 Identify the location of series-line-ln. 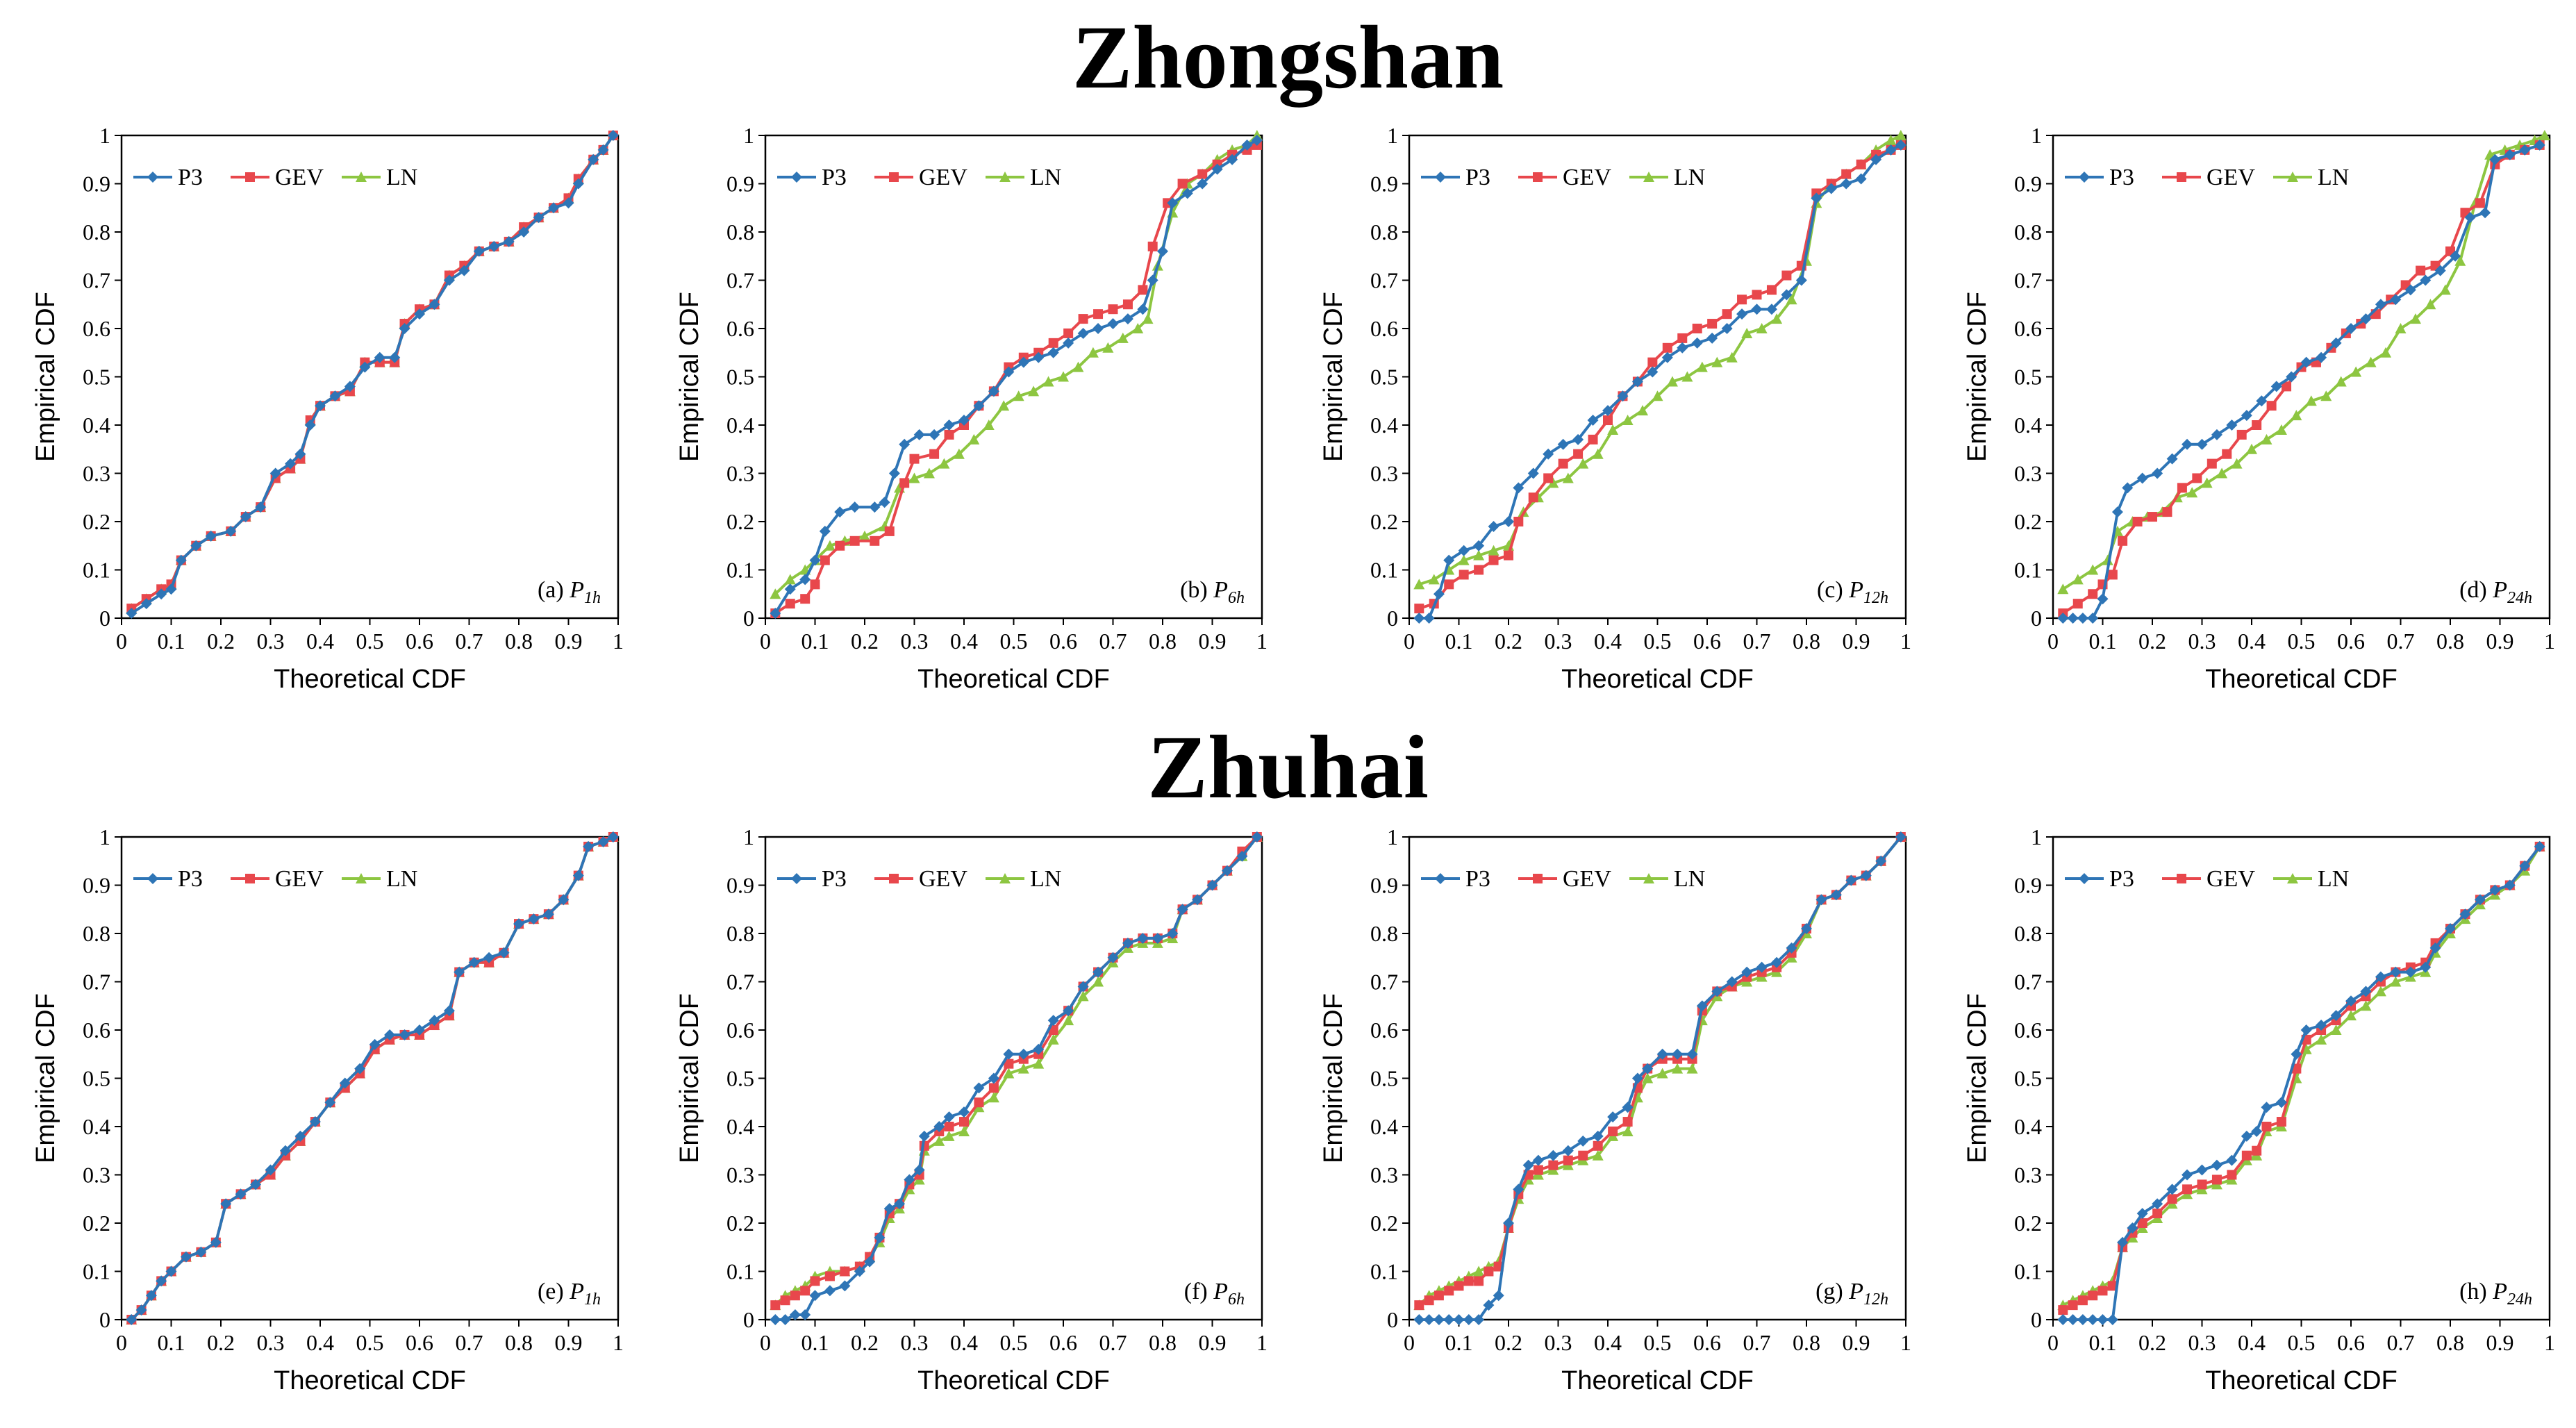
(1016, 364).